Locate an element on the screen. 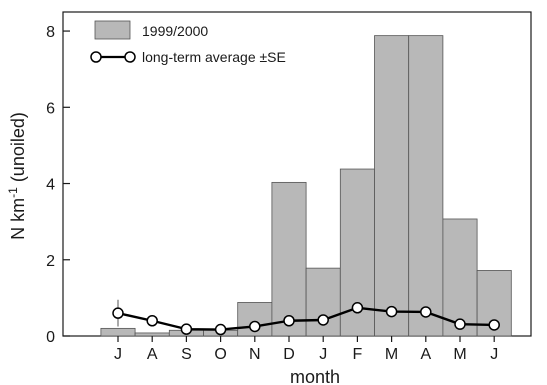 The height and width of the screenshot is (385, 547). x-tick-label-5: D is located at coordinates (289, 354).